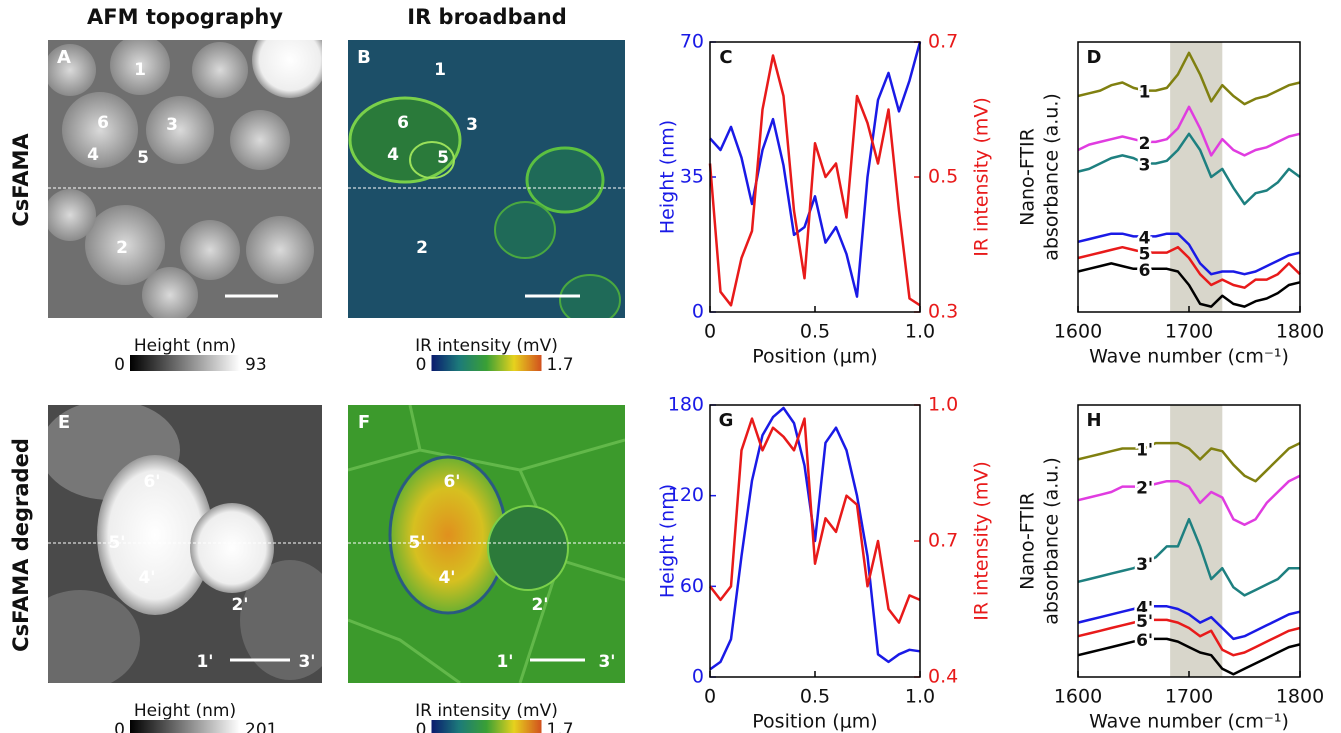 The height and width of the screenshot is (733, 1341). What do you see at coordinates (1189, 722) in the screenshot?
I see `x-axis-label: Wave number (cm⁻¹)` at bounding box center [1189, 722].